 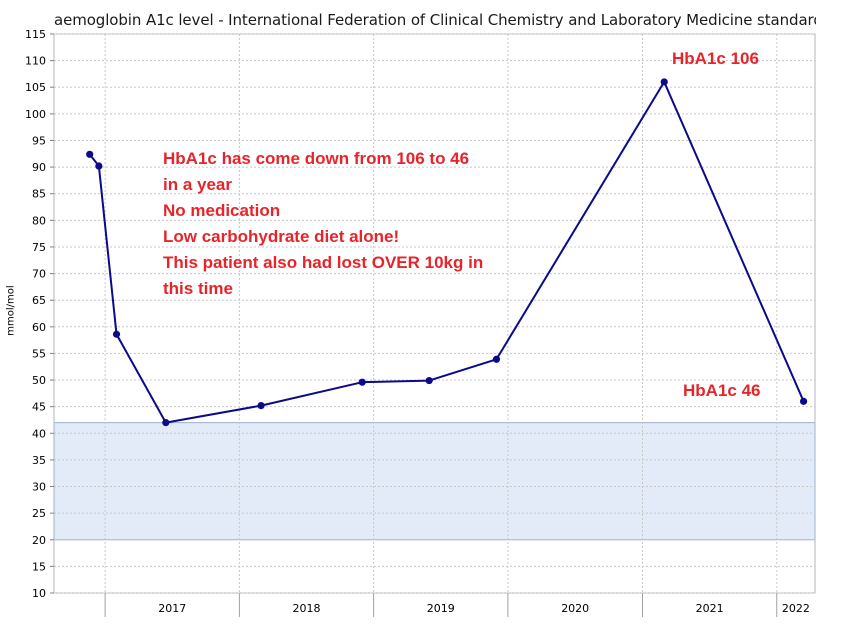 What do you see at coordinates (441, 608) in the screenshot?
I see `x-tick-label: 2019` at bounding box center [441, 608].